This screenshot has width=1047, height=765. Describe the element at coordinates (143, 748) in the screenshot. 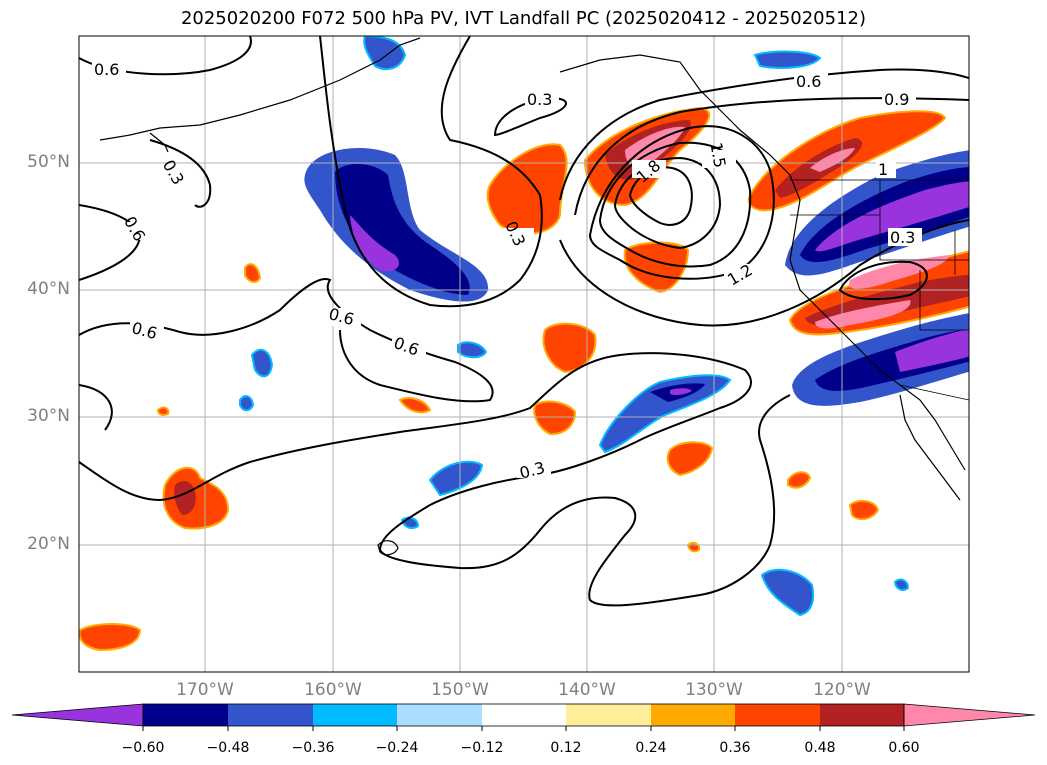

I see `colorbar-tick-label: −0.60` at that location.